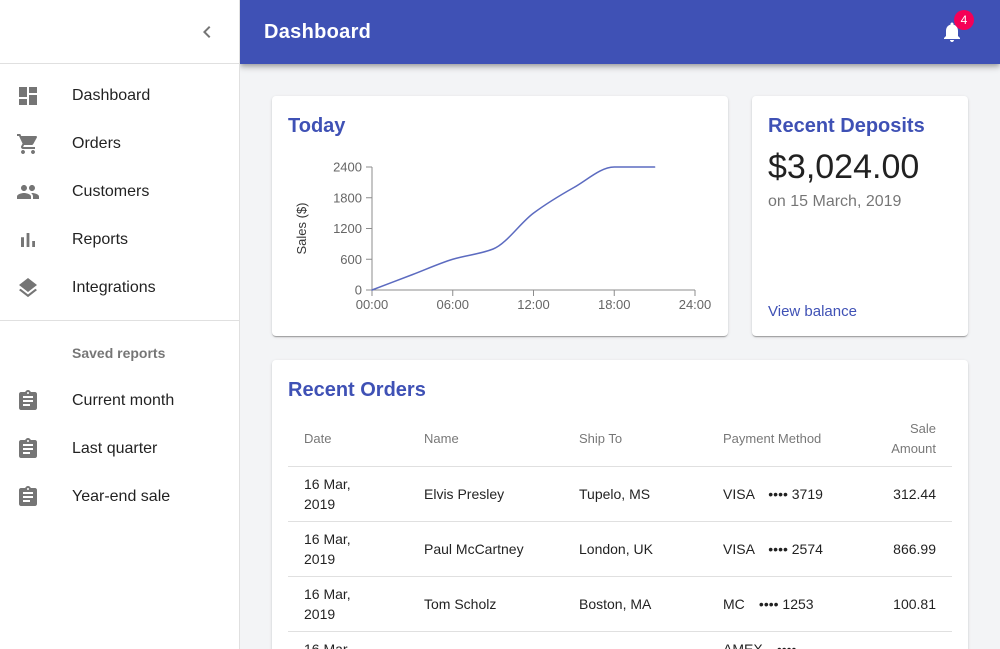  What do you see at coordinates (28, 288) in the screenshot?
I see `layers-icon` at bounding box center [28, 288].